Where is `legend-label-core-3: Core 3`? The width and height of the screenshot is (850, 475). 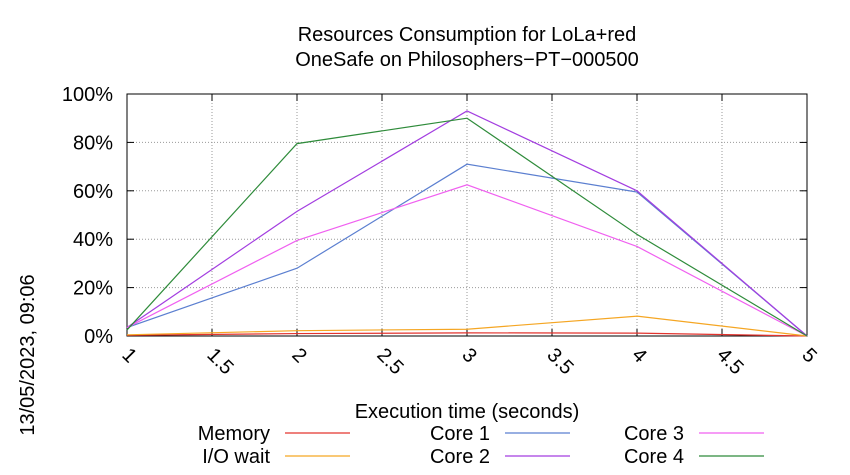
legend-label-core-3: Core 3 is located at coordinates (654, 434).